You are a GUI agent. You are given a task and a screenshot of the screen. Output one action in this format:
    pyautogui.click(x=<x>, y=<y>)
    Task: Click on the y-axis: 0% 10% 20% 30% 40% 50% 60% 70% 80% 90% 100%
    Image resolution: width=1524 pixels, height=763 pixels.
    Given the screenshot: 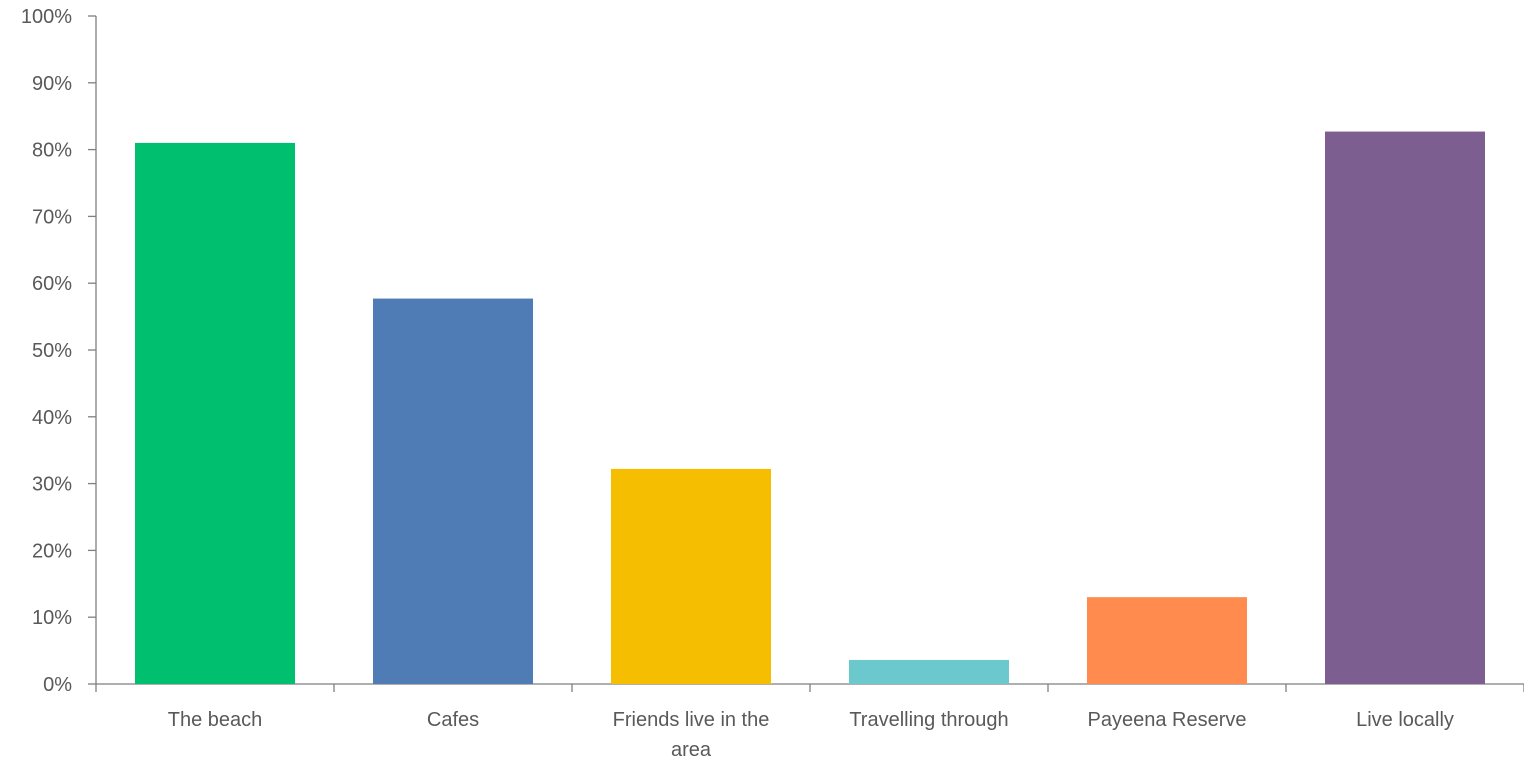 What is the action you would take?
    pyautogui.click(x=59, y=351)
    